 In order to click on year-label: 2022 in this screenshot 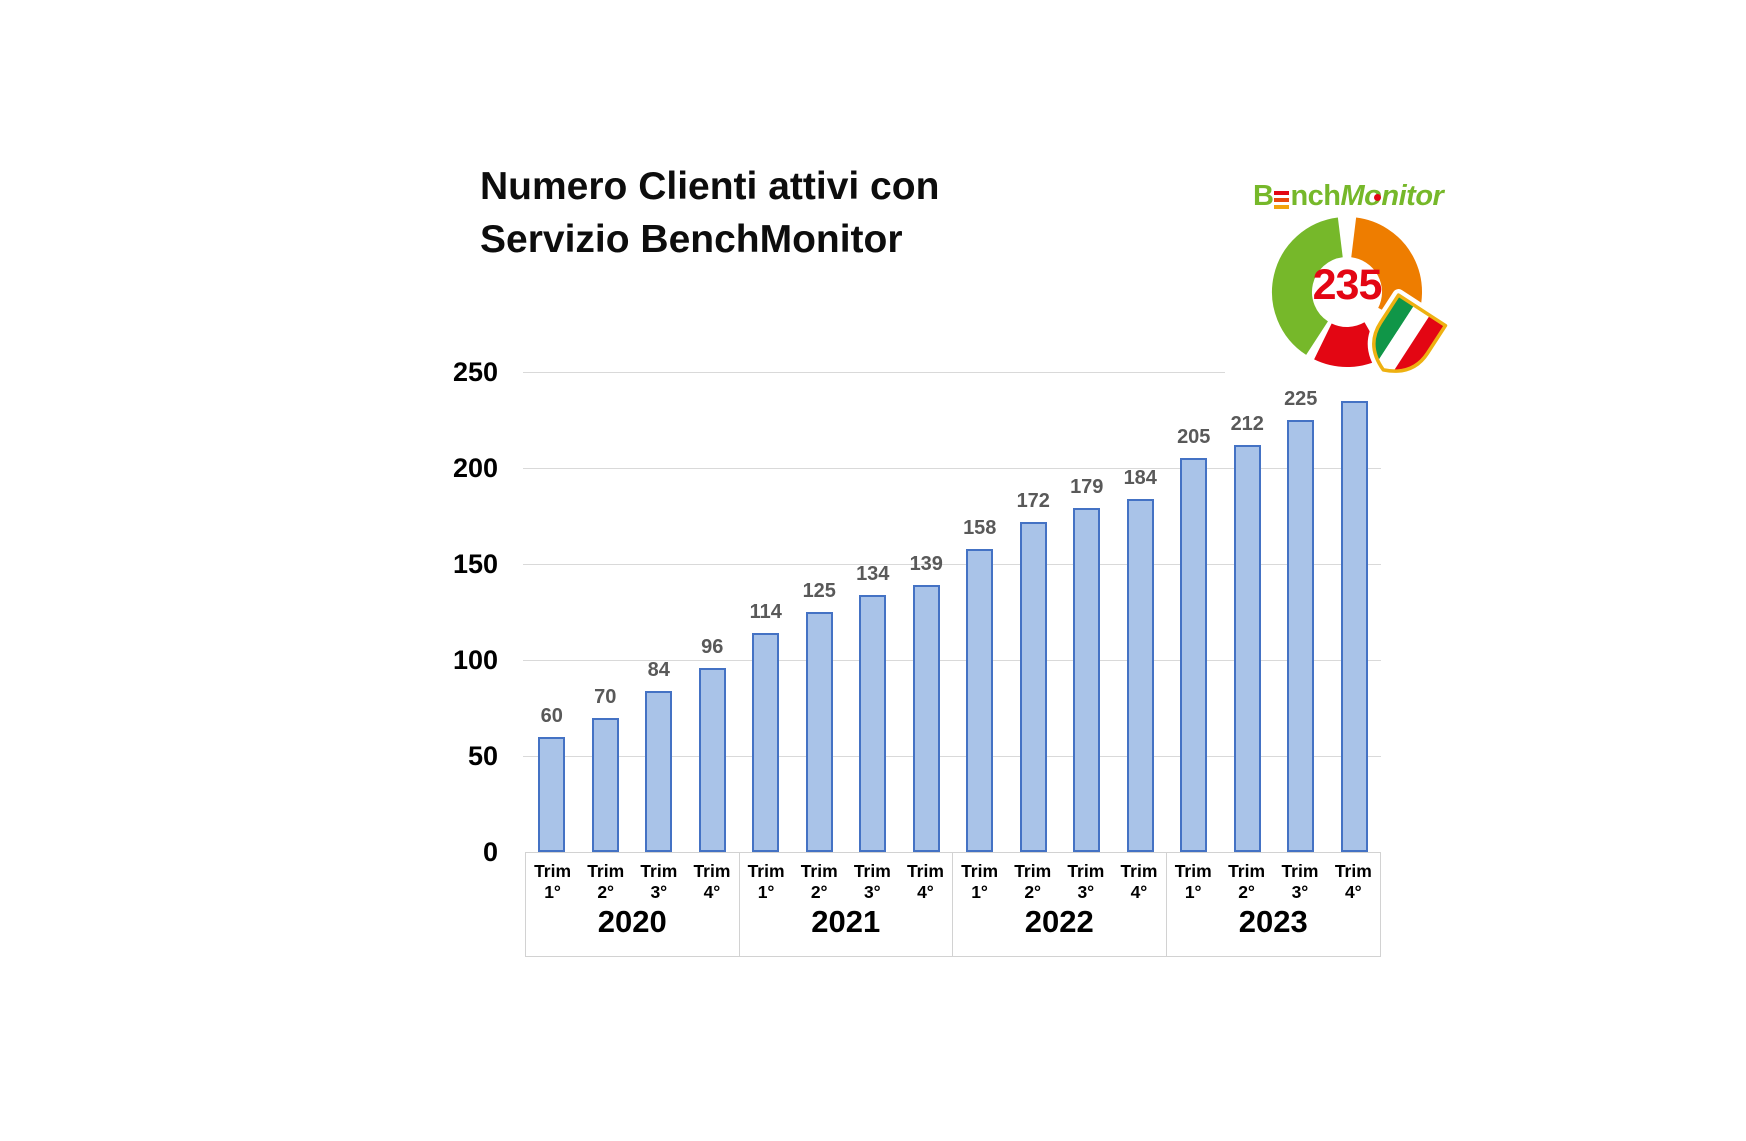, I will do `click(1059, 921)`.